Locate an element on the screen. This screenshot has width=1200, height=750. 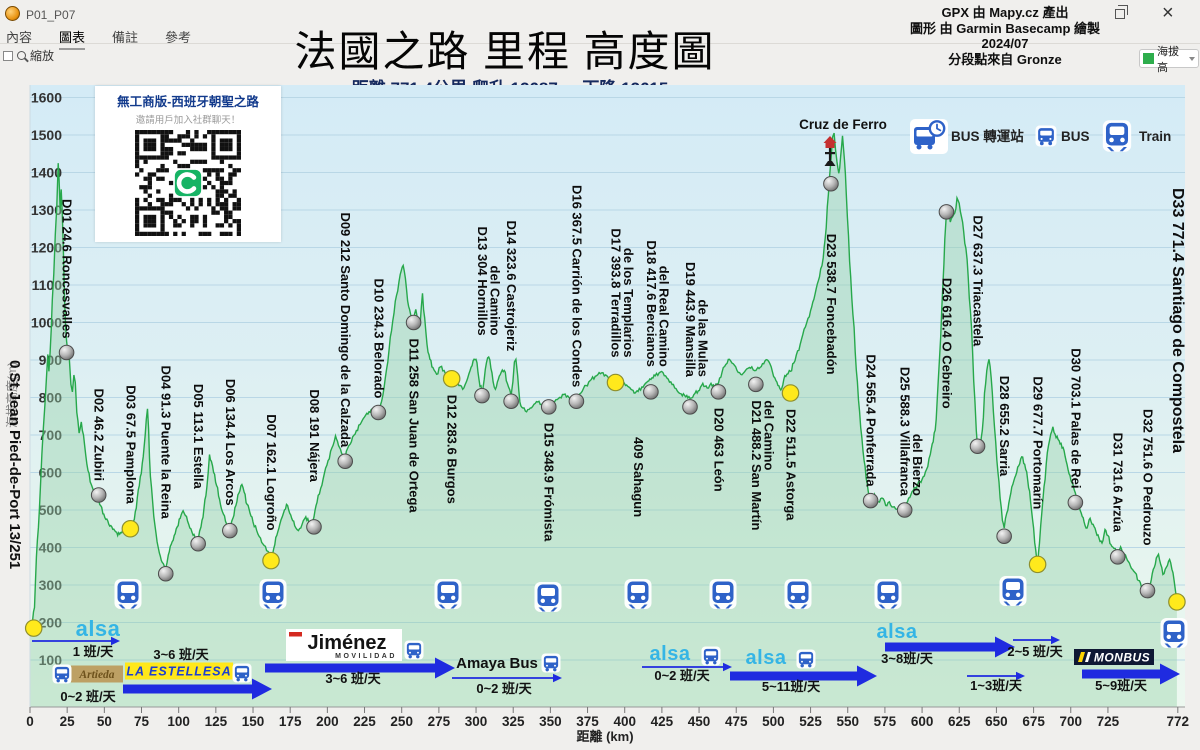
y-tick-label: 1400 is located at coordinates (46, 173).